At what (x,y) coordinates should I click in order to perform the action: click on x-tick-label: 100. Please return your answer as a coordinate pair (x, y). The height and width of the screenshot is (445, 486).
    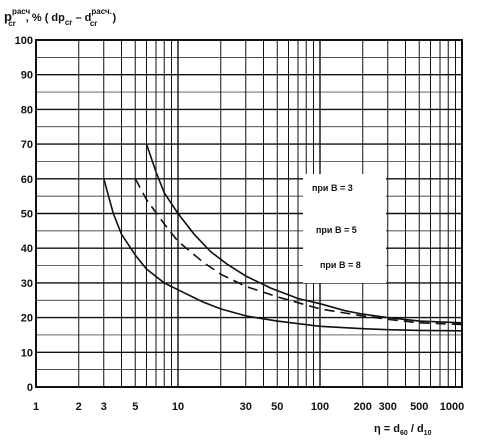
    Looking at the image, I should click on (320, 407).